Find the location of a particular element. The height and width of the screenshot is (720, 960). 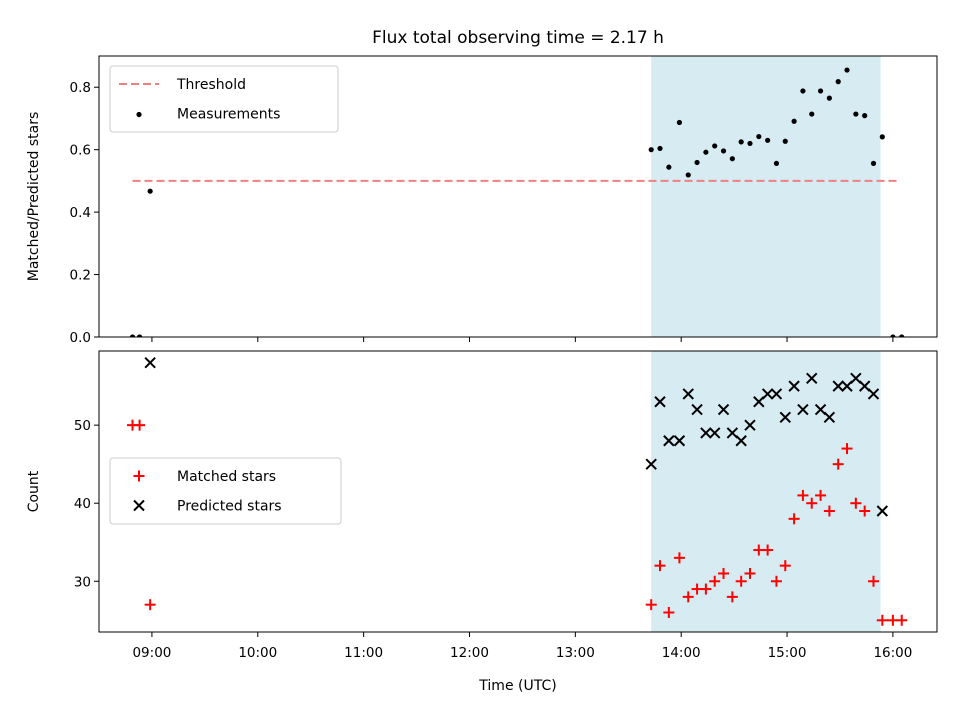

legend-predicted-swatch is located at coordinates (139, 505).